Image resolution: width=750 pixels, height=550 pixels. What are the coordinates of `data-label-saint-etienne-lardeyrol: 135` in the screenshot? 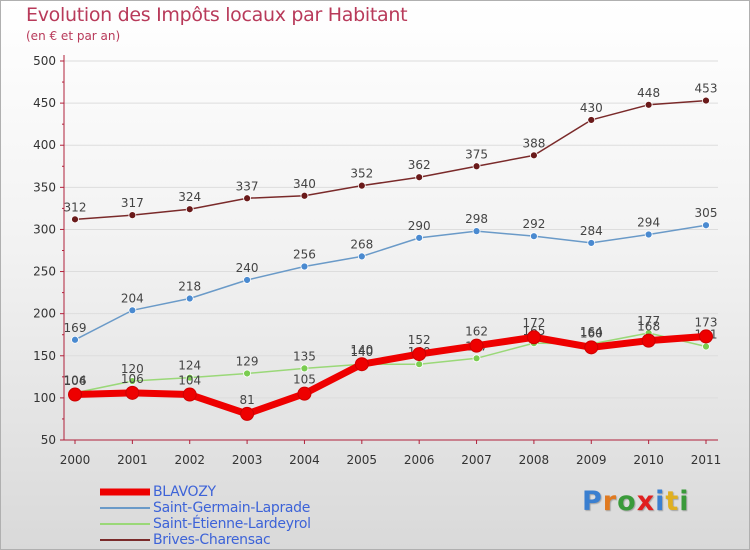 It's located at (304, 356).